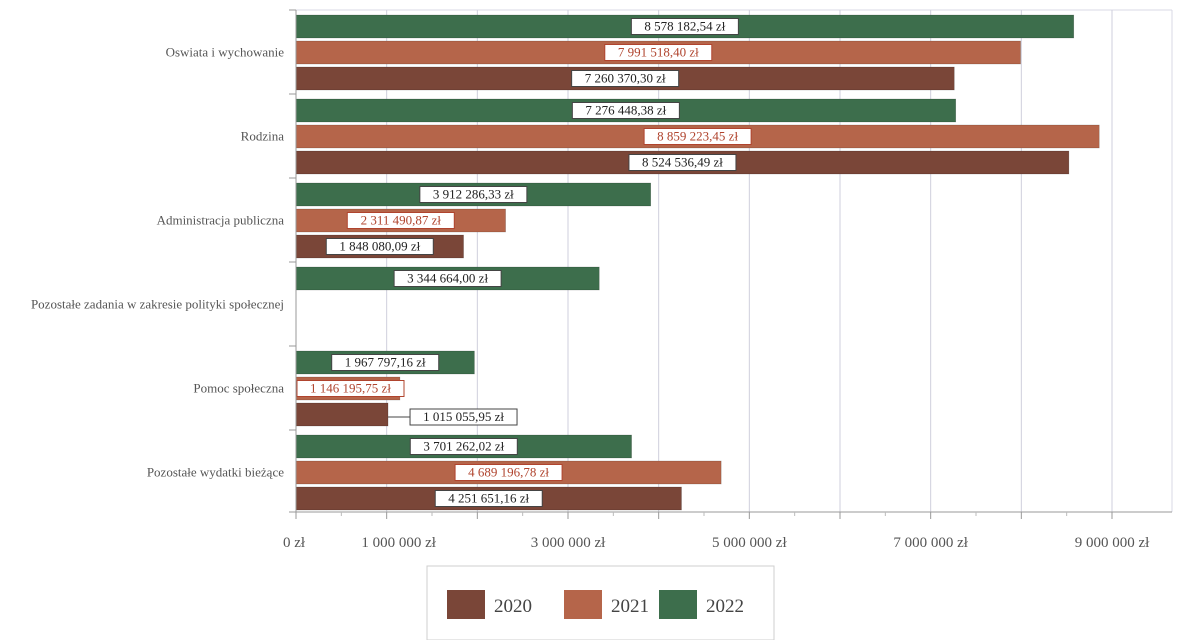  Describe the element at coordinates (568, 543) in the screenshot. I see `x-tick-label: 3 000 000 zł` at that location.